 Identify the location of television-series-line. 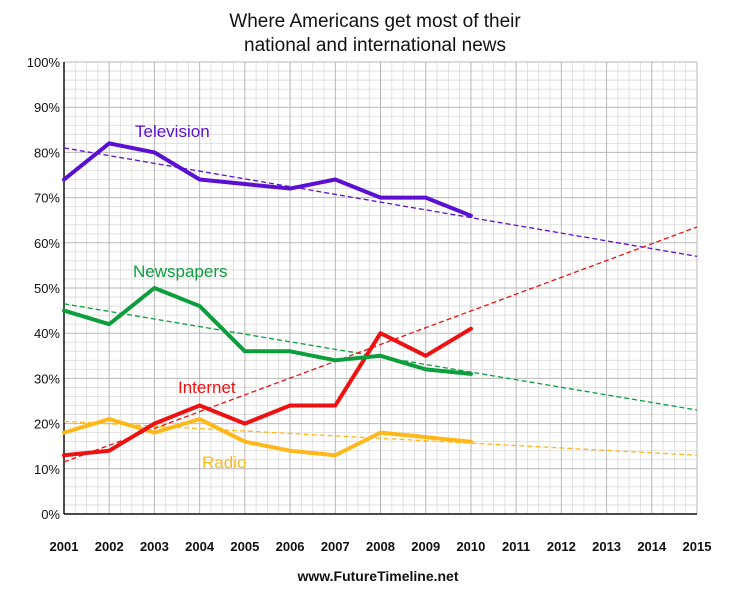
(267, 179).